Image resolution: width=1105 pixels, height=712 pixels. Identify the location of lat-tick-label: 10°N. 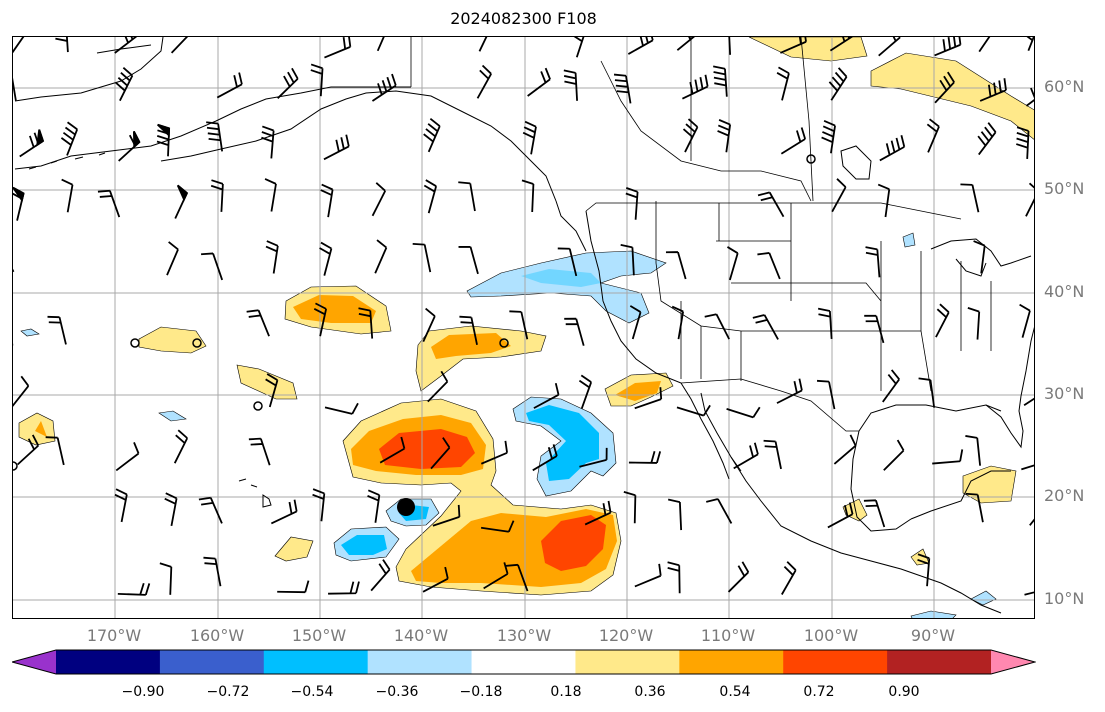
(1064, 598).